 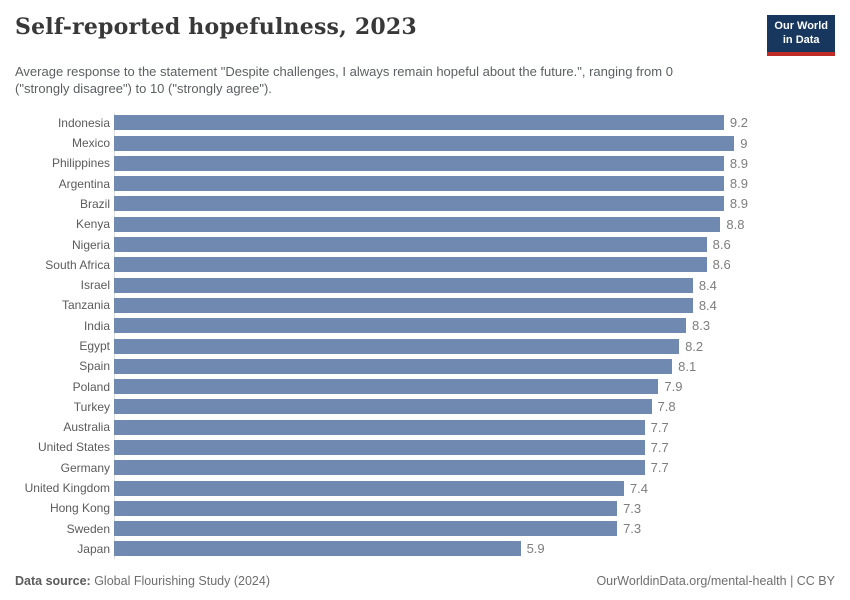 I want to click on country-label: Brazil, so click(x=94, y=203).